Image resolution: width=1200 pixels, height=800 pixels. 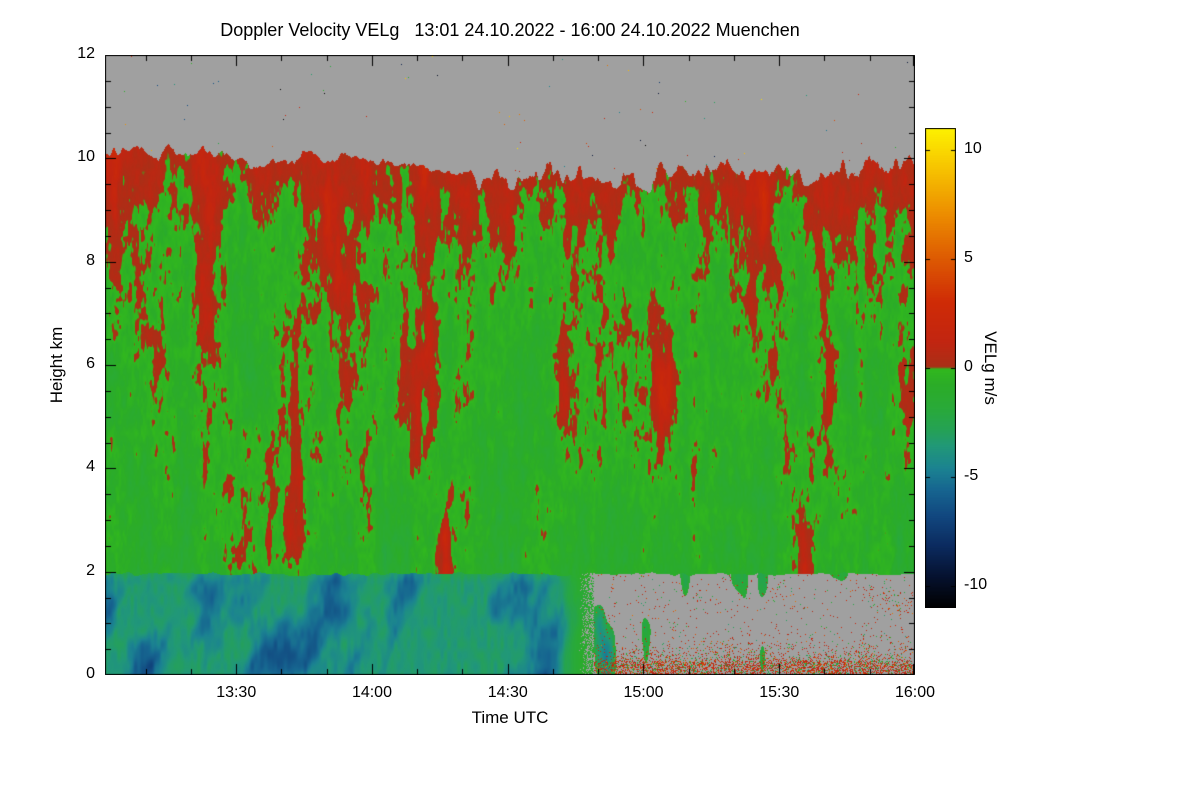 I want to click on y-tick-label: 0, so click(x=90, y=673).